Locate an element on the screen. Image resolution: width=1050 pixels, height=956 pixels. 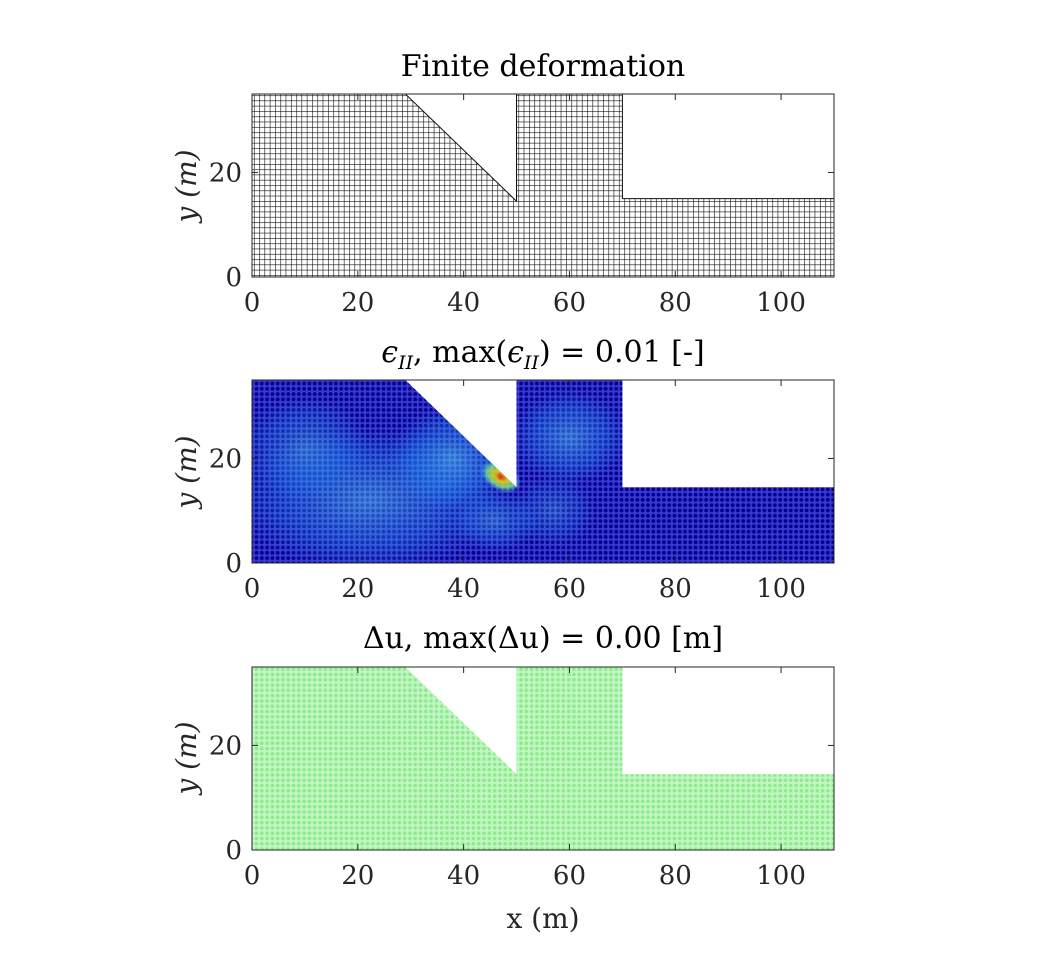
strain-field is located at coordinates (543, 471).